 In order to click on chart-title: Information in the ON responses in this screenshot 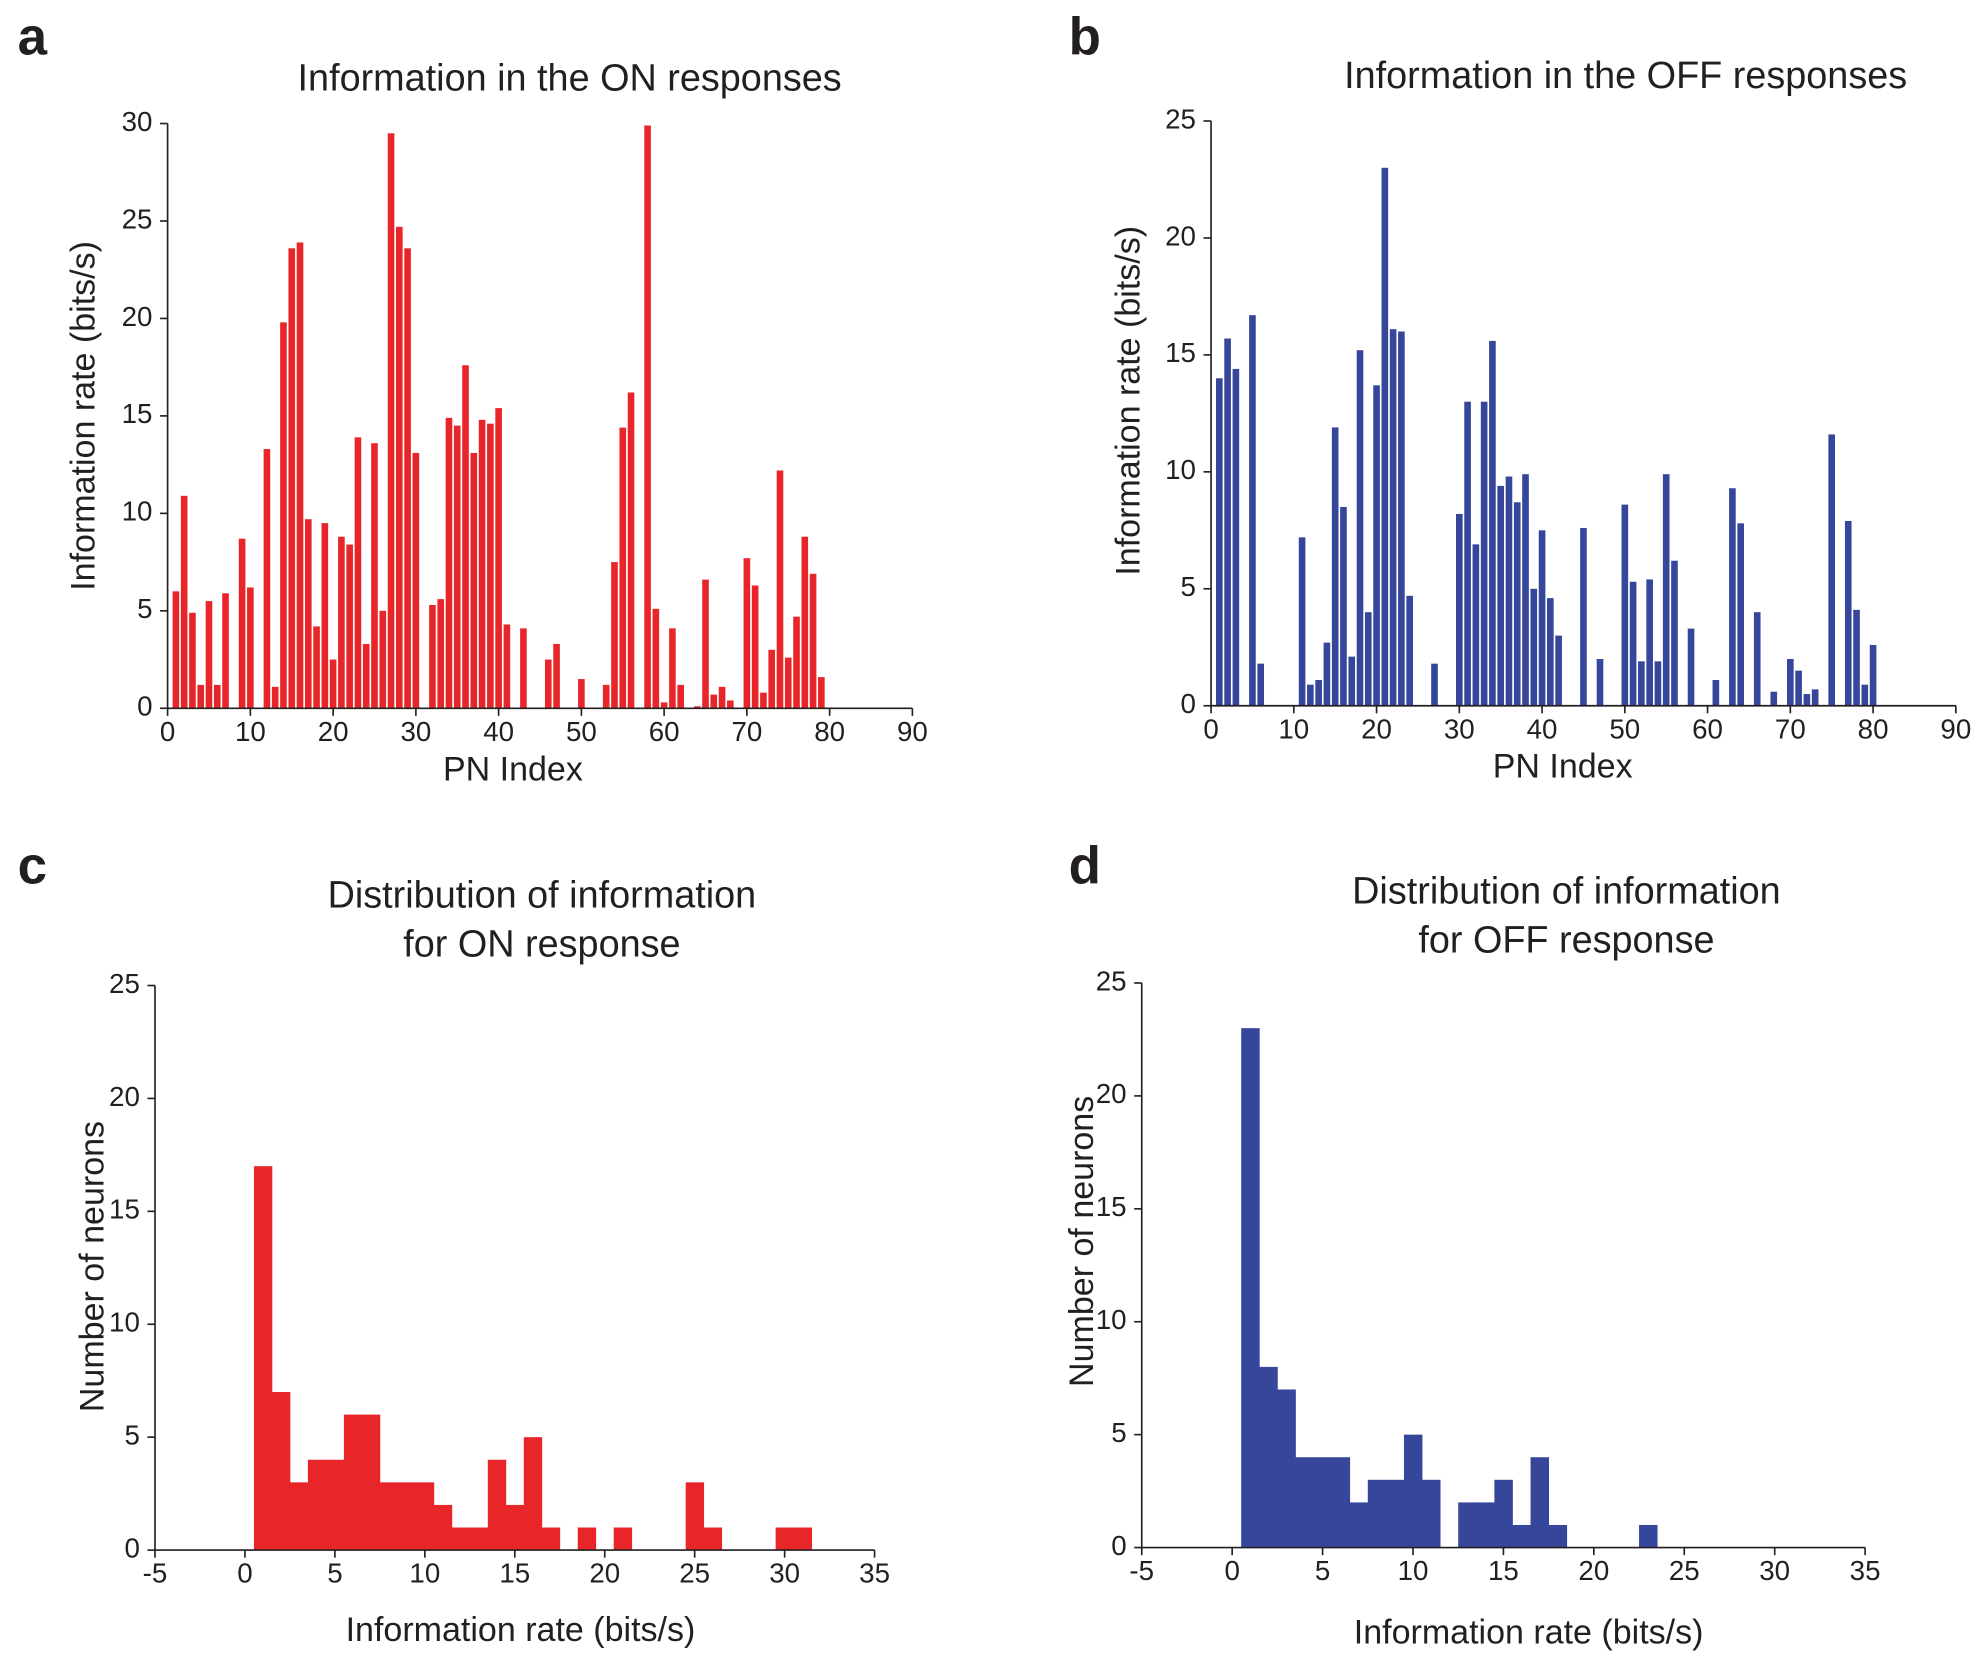, I will do `click(570, 79)`.